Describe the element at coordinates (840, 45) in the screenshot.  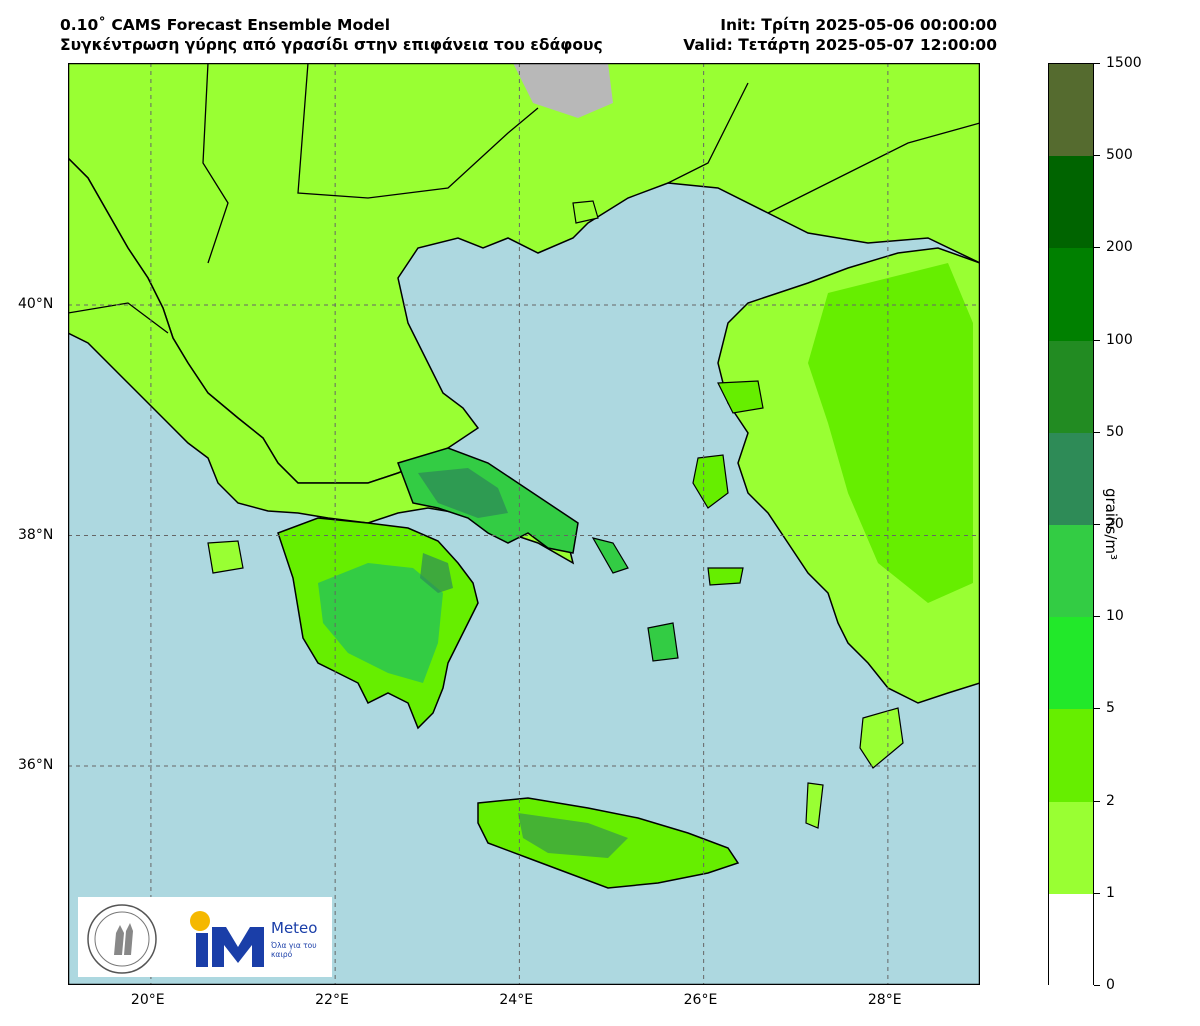
I see `valid-time: Valid: Τετάρτη 2025-05-07 12:00:00` at that location.